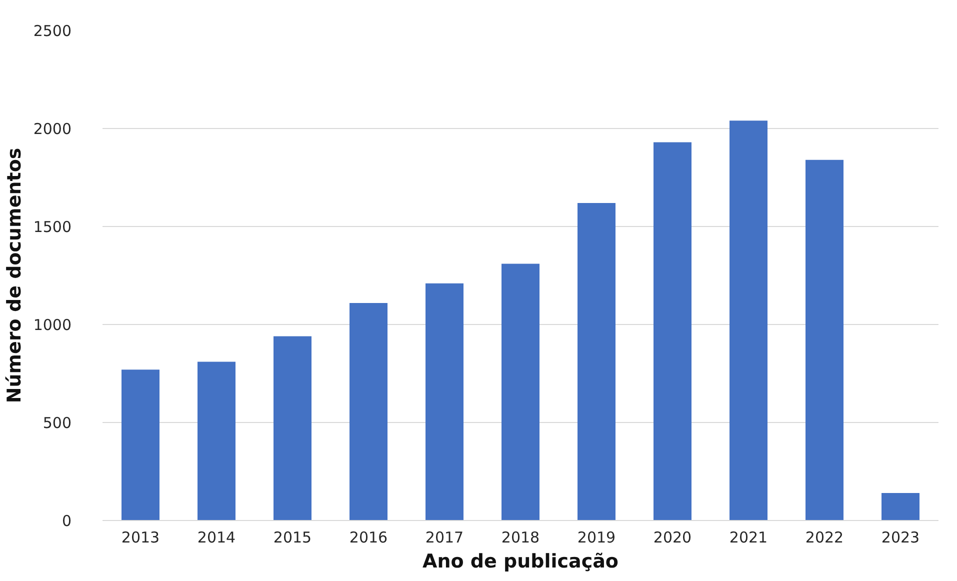 This screenshot has width=957, height=581. What do you see at coordinates (520, 561) in the screenshot?
I see `x-axis-title: Ano de publicação` at bounding box center [520, 561].